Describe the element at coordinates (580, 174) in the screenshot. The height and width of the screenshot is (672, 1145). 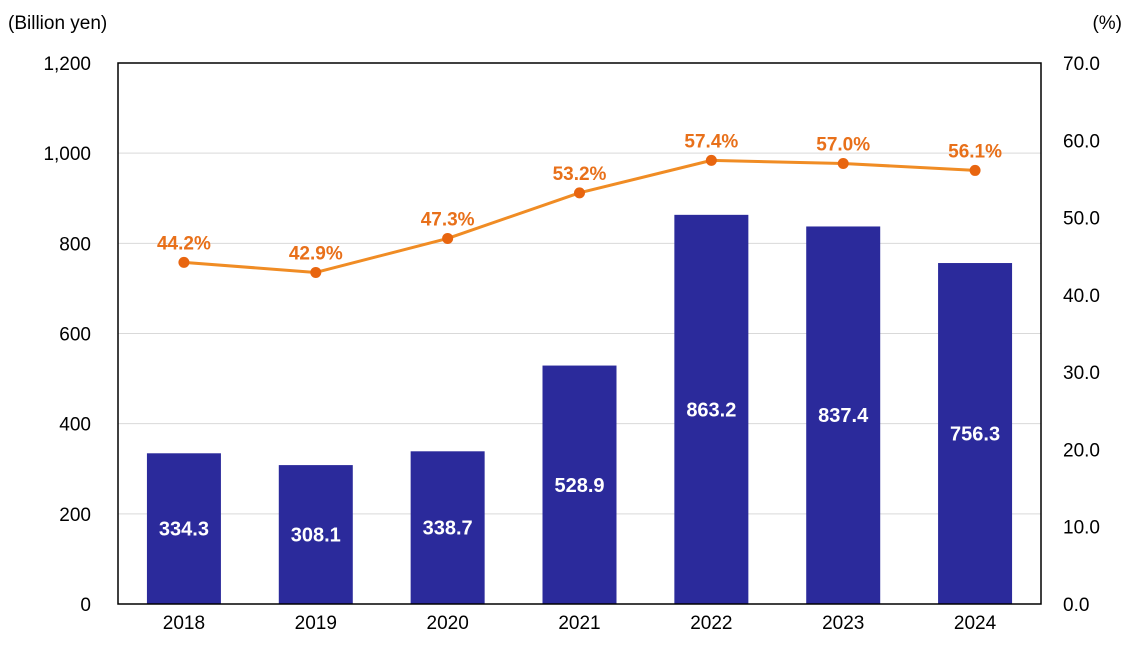
I see `line-data-label: 53.2%` at that location.